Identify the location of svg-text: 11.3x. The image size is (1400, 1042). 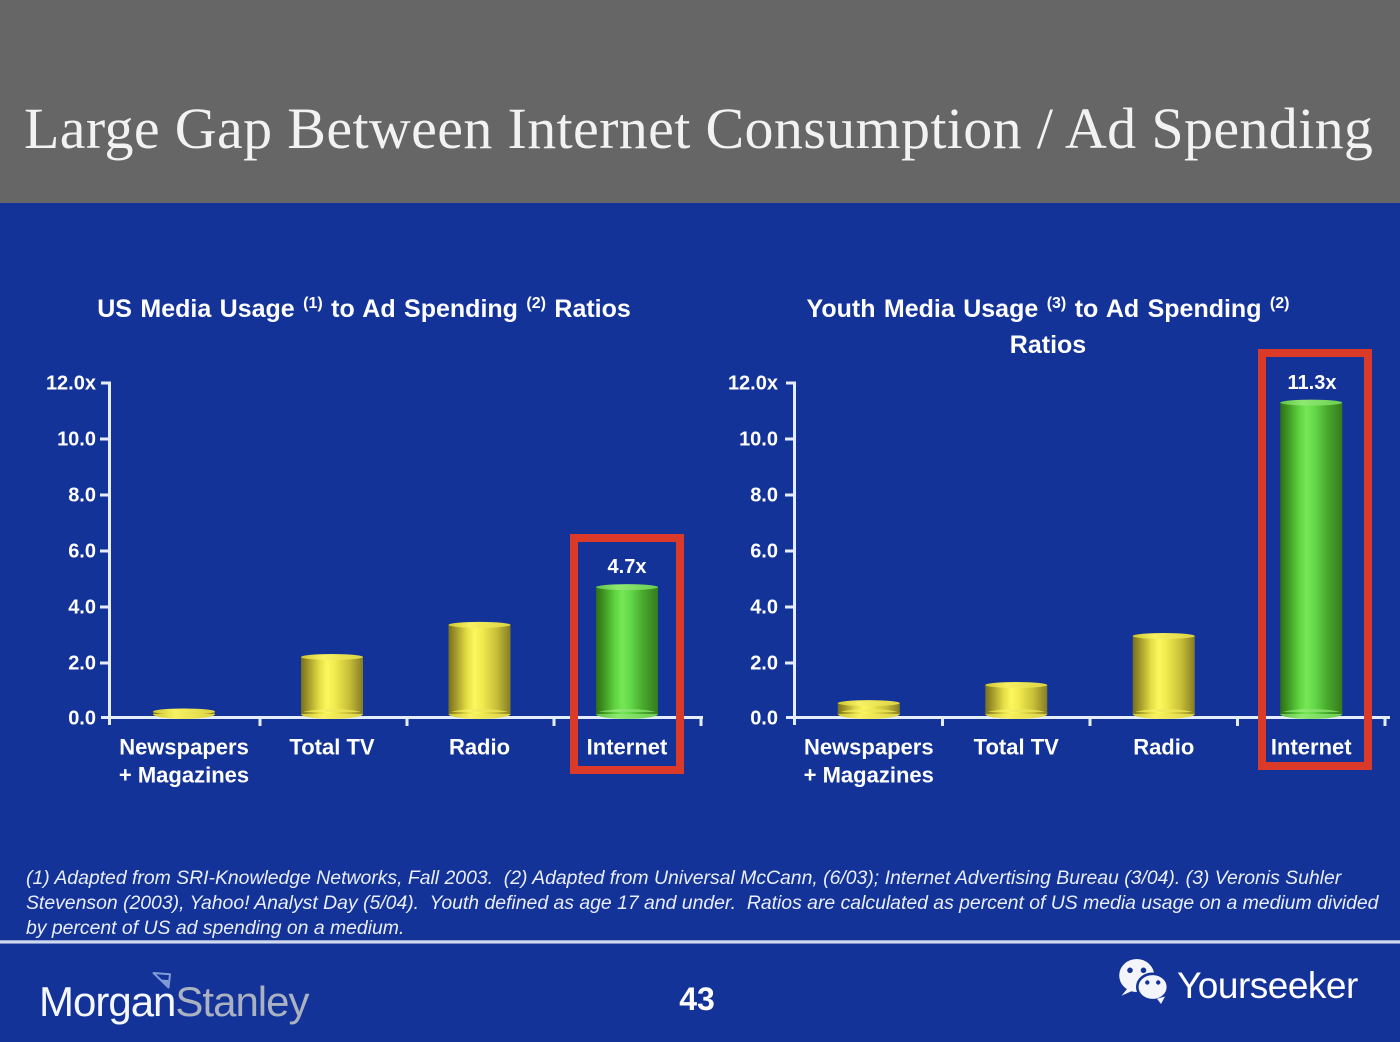
(1312, 383).